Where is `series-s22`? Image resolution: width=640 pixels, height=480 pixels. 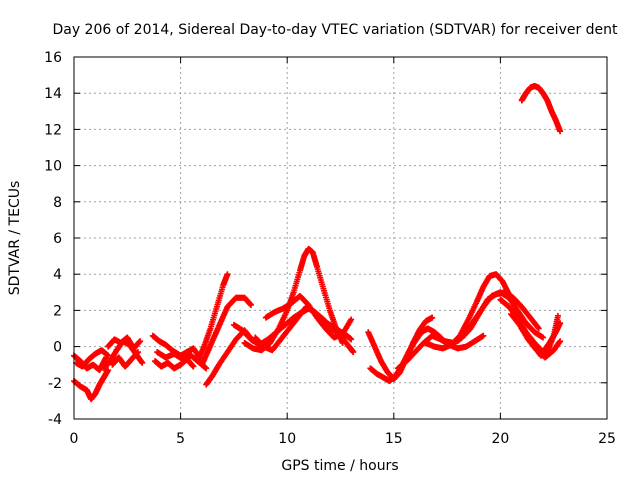 series-s22 is located at coordinates (500, 317).